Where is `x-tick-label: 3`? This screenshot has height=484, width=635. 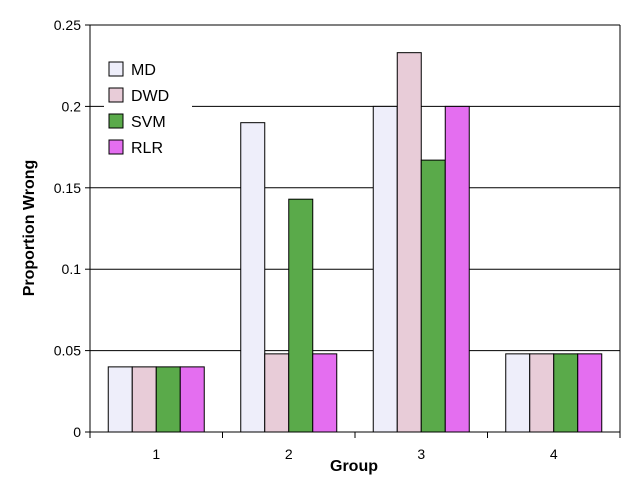 x-tick-label: 3 is located at coordinates (421, 454).